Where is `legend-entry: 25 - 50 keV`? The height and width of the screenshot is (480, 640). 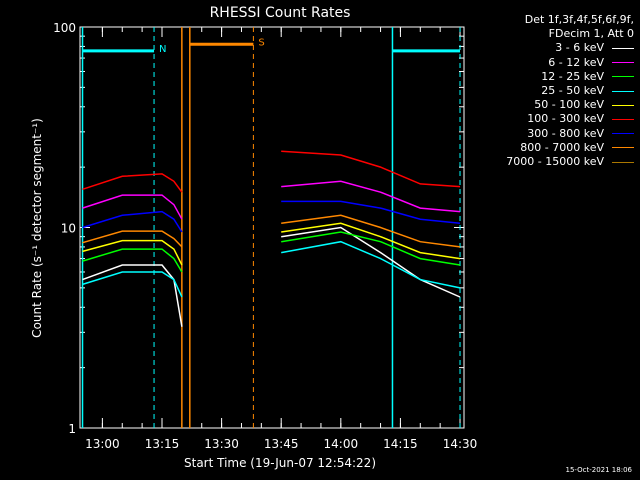 legend-entry: 25 - 50 keV is located at coordinates (554, 91).